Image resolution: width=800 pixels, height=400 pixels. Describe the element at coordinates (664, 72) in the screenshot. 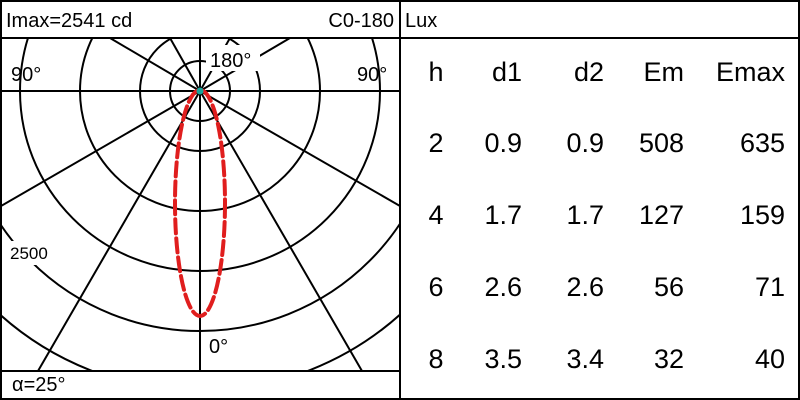

I see `table-header-cell: Em` at that location.